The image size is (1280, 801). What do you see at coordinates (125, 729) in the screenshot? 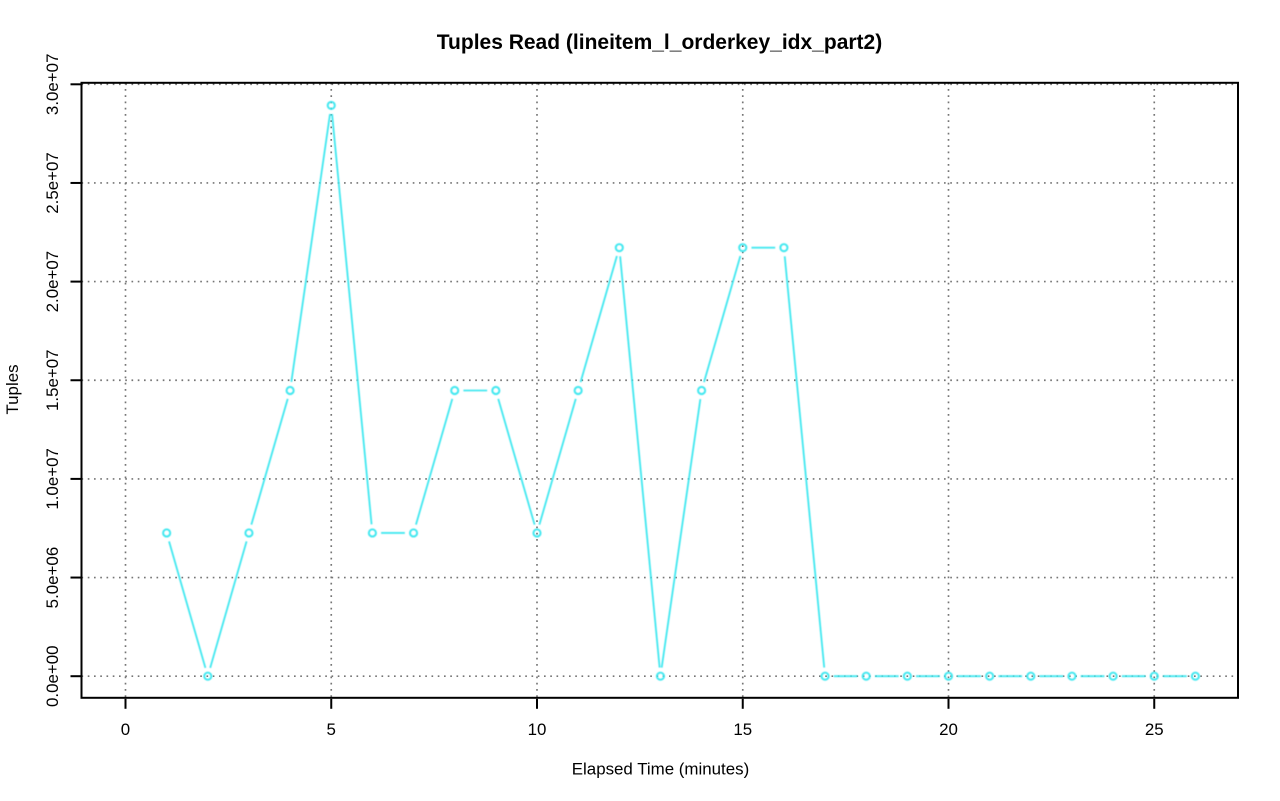
I see `svg-text: 0` at bounding box center [125, 729].